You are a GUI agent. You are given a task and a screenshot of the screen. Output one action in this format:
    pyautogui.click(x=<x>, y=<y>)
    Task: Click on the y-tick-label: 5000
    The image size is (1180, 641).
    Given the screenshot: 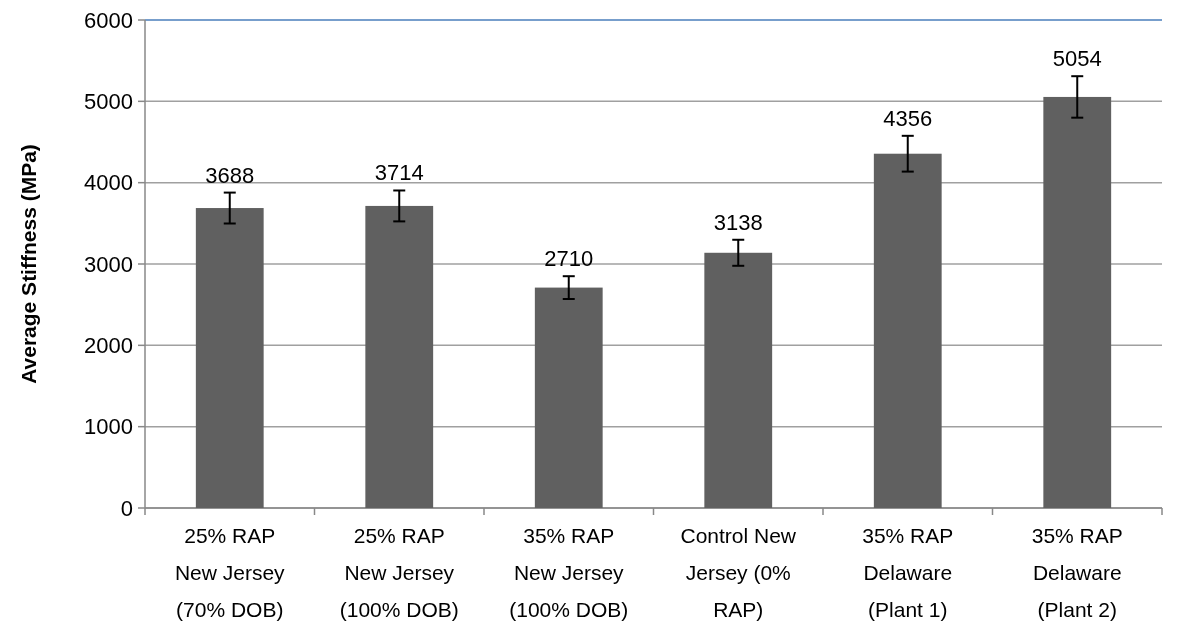 What is the action you would take?
    pyautogui.click(x=108, y=102)
    